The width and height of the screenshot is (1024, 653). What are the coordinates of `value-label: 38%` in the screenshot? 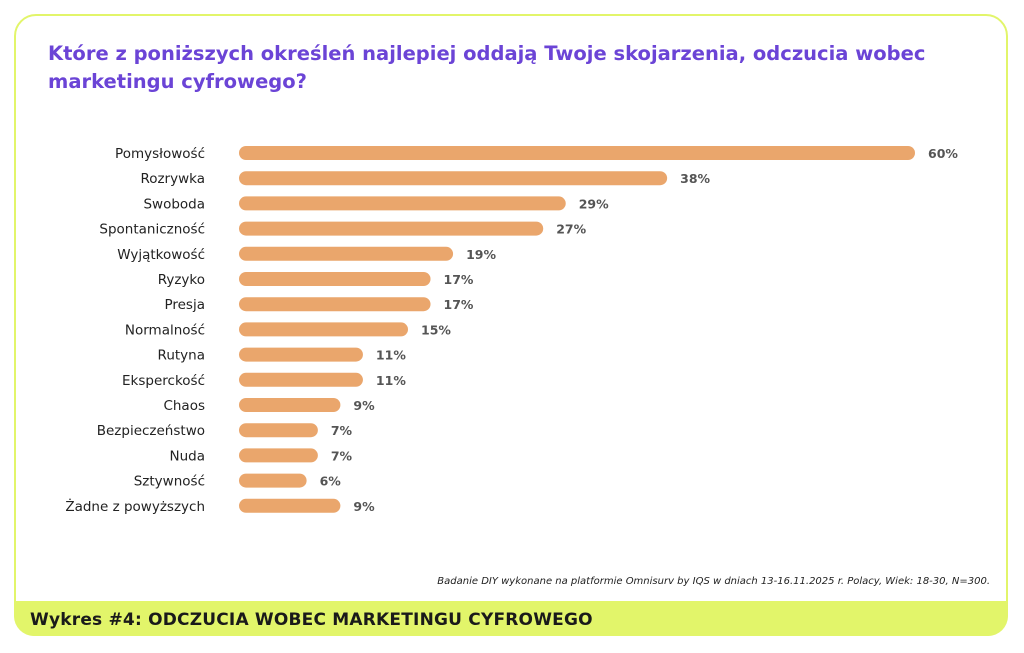 It's located at (695, 178).